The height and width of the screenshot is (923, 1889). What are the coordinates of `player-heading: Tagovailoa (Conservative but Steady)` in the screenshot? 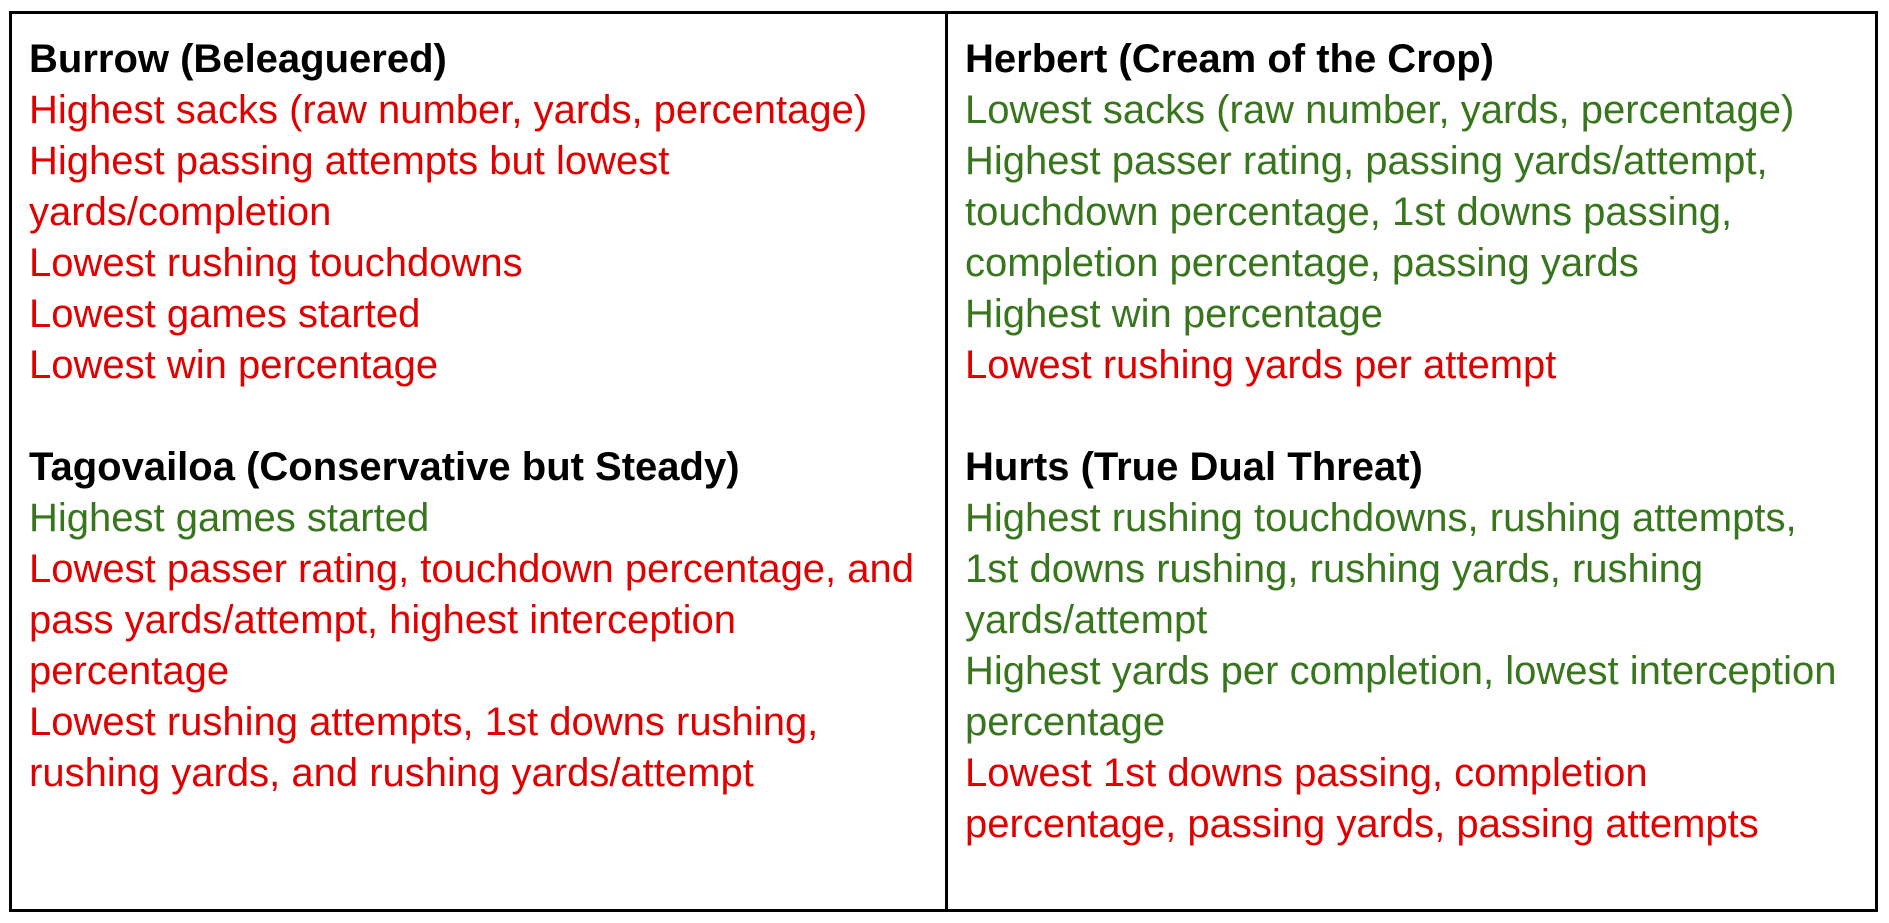 It's located at (384, 467).